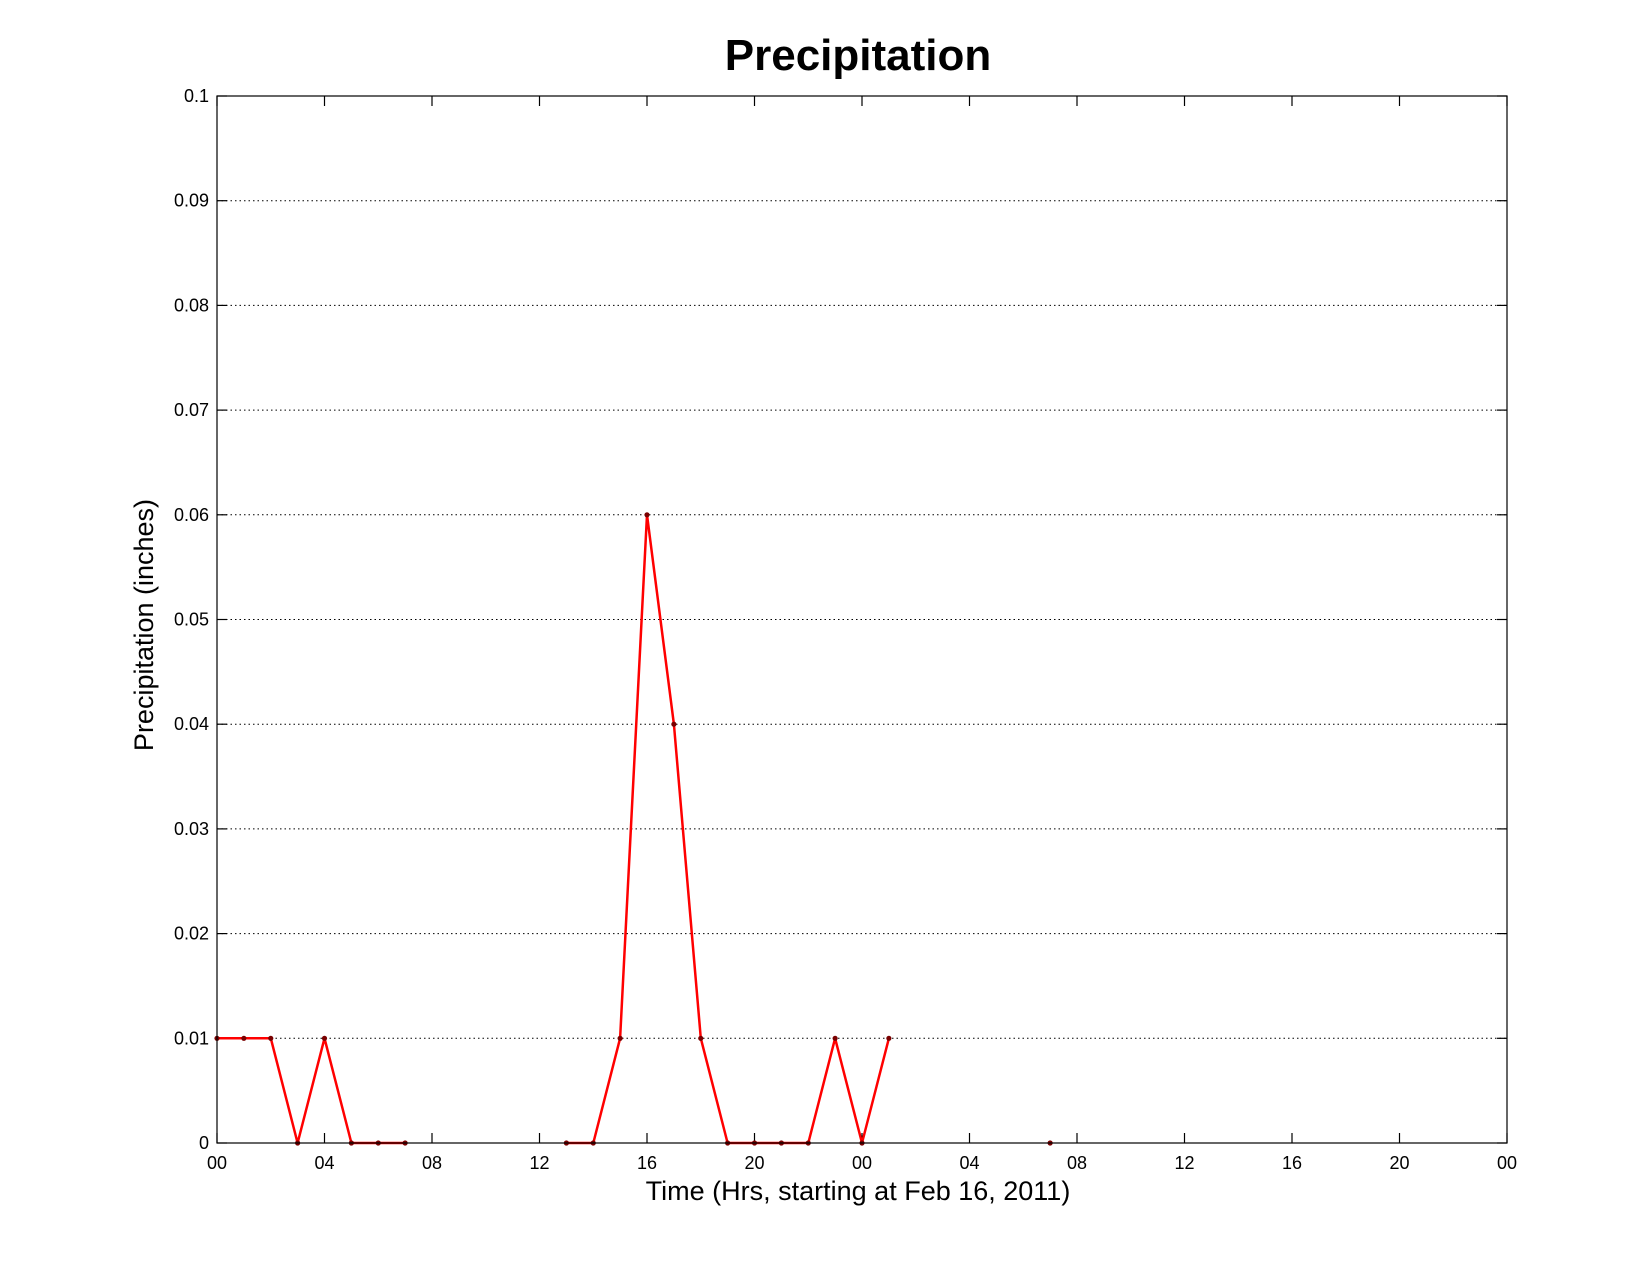  I want to click on y-tick-label: 0.04, so click(191, 724).